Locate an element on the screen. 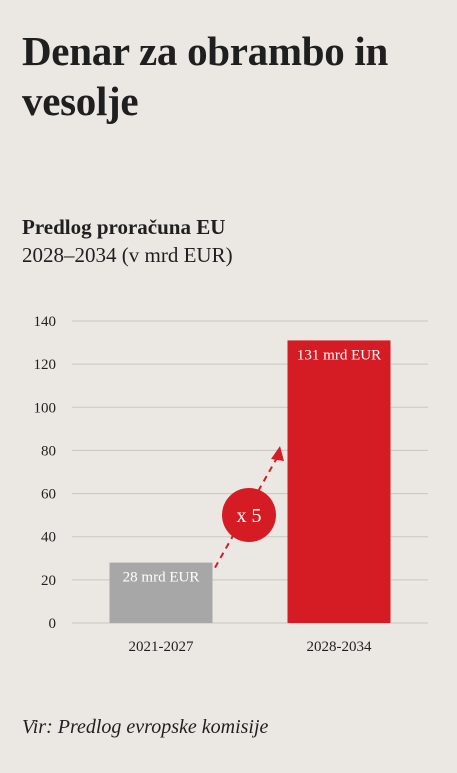  chart-title: Denar za obrambo in vesolje is located at coordinates (205, 76).